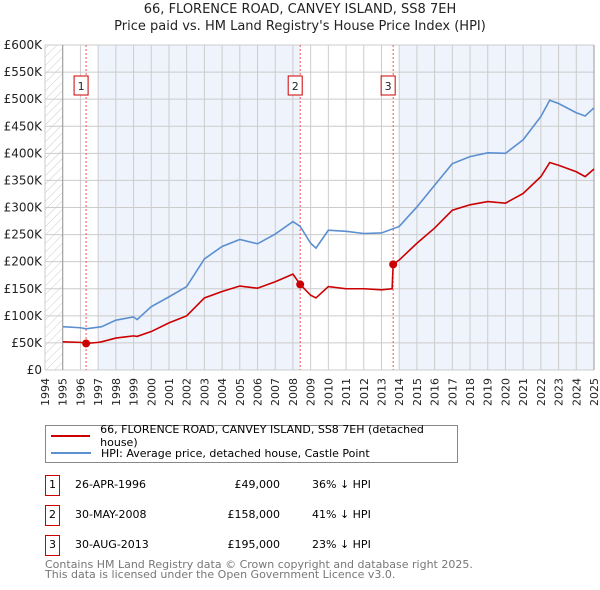  I want to click on y-tick-label: £400K, so click(24, 153).